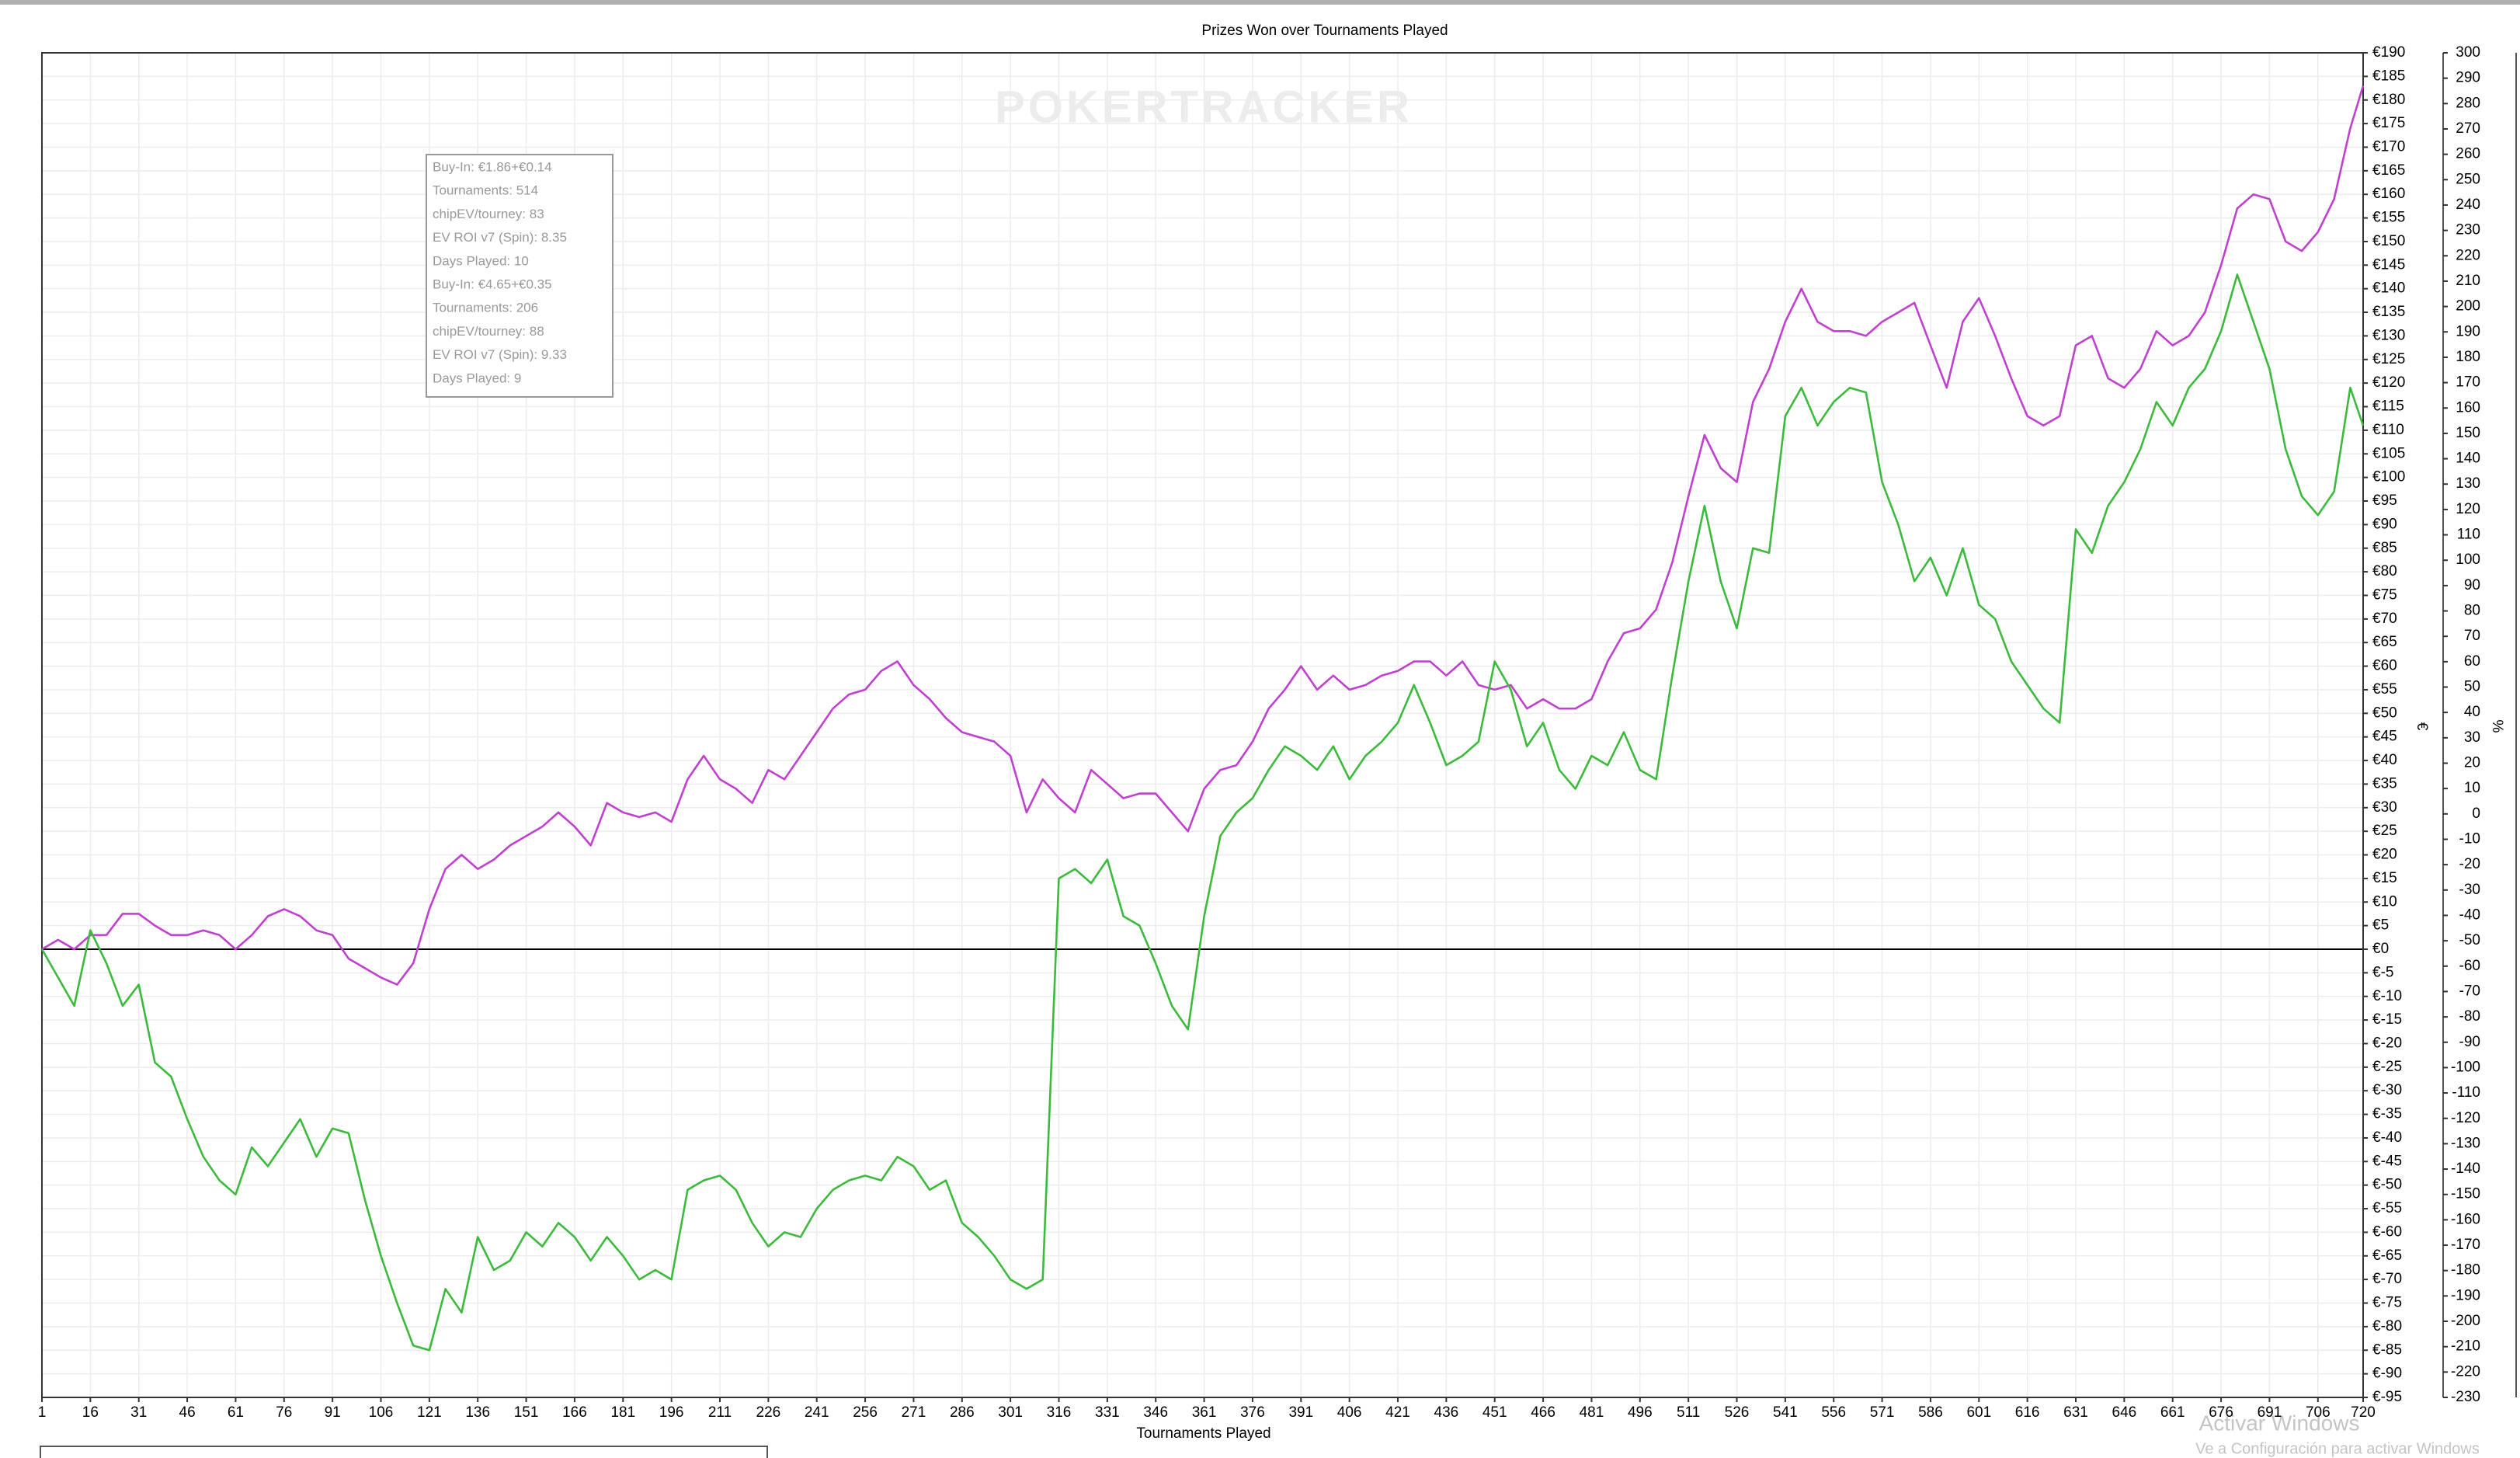  I want to click on y-tick-label: €105, so click(2388, 453).